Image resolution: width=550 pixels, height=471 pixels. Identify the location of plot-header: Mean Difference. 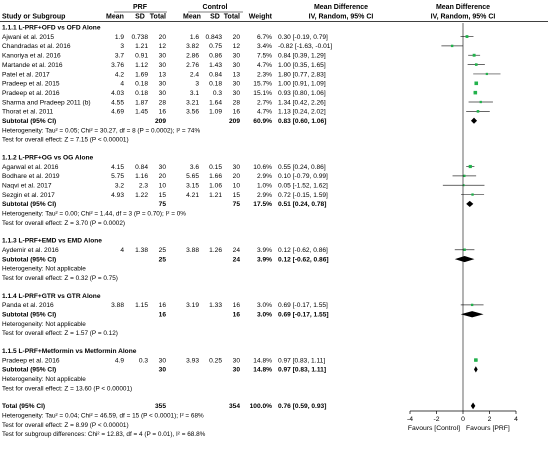
(463, 7).